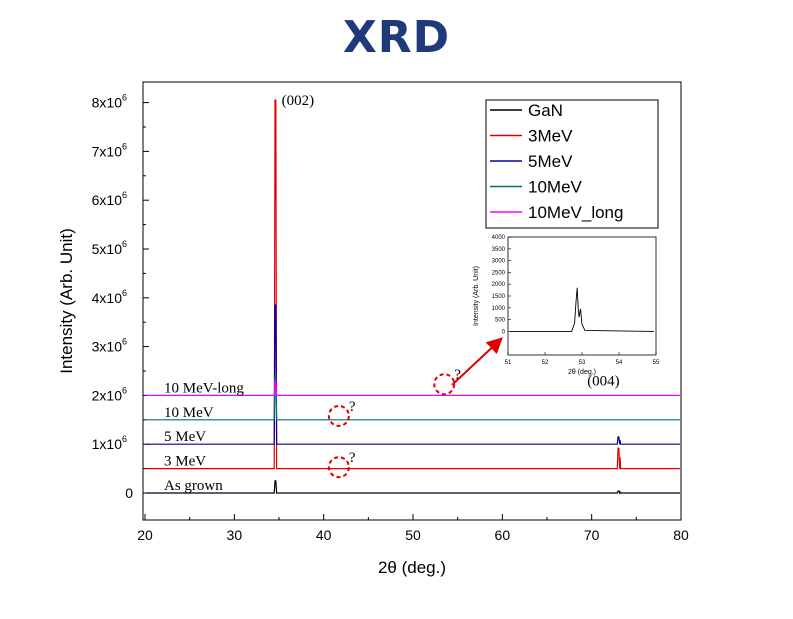 The image size is (793, 619). What do you see at coordinates (193, 486) in the screenshot?
I see `series-label: As grown` at bounding box center [193, 486].